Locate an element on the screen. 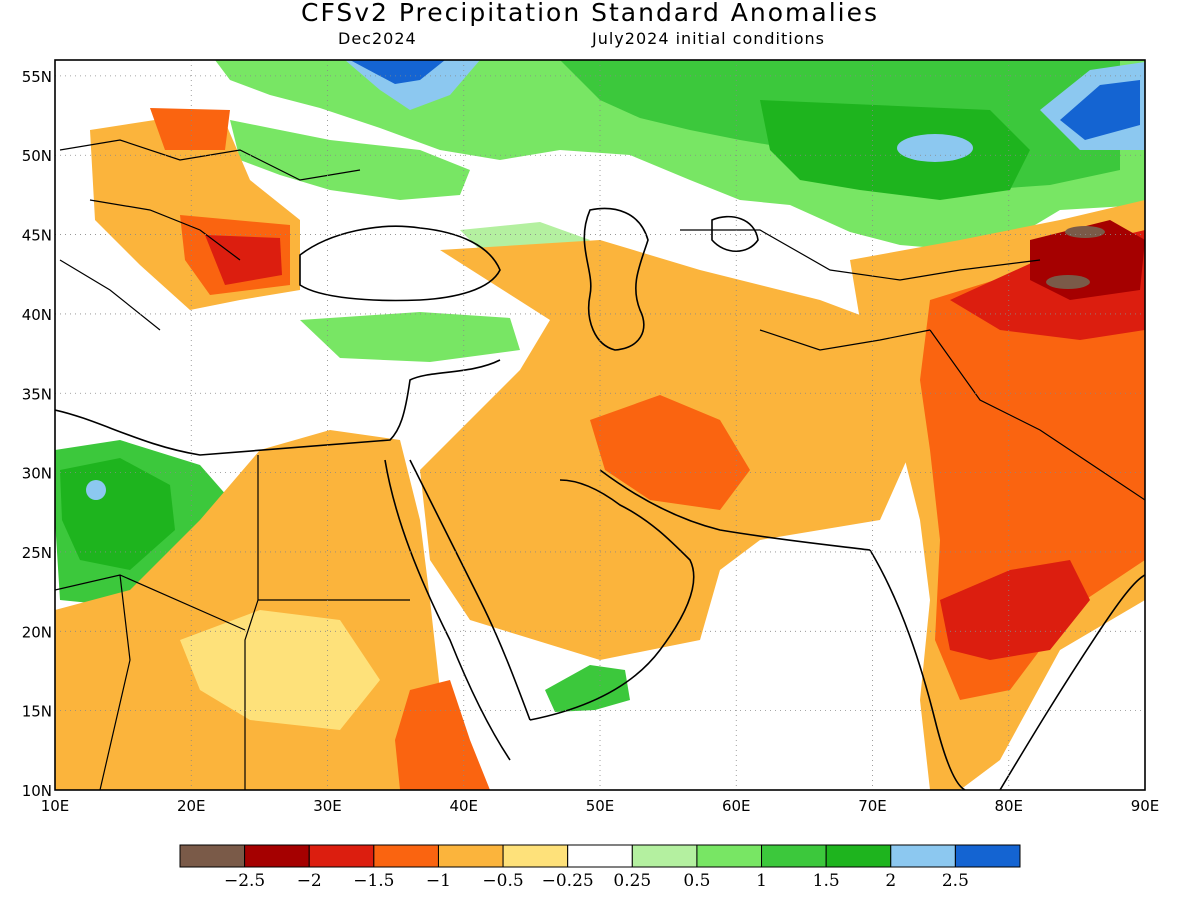 Image resolution: width=1200 pixels, height=900 pixels. lat-tick-label: 30N is located at coordinates (37, 474).